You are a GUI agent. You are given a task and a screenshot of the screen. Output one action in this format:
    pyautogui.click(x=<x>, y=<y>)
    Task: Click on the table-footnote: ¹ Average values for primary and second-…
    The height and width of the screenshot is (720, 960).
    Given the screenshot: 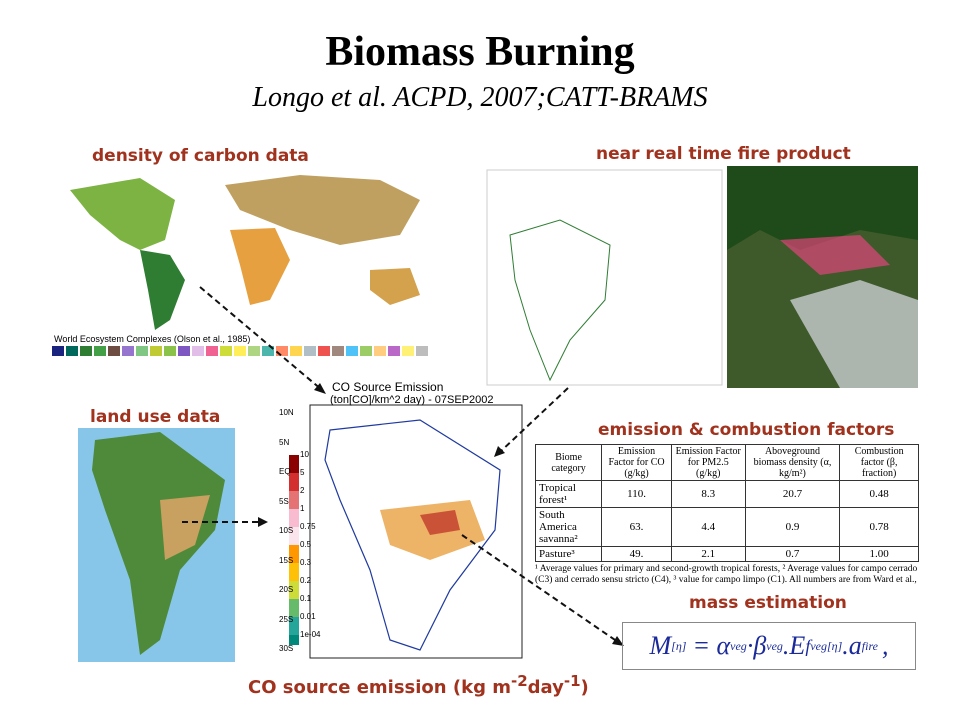 What is the action you would take?
    pyautogui.click(x=726, y=574)
    